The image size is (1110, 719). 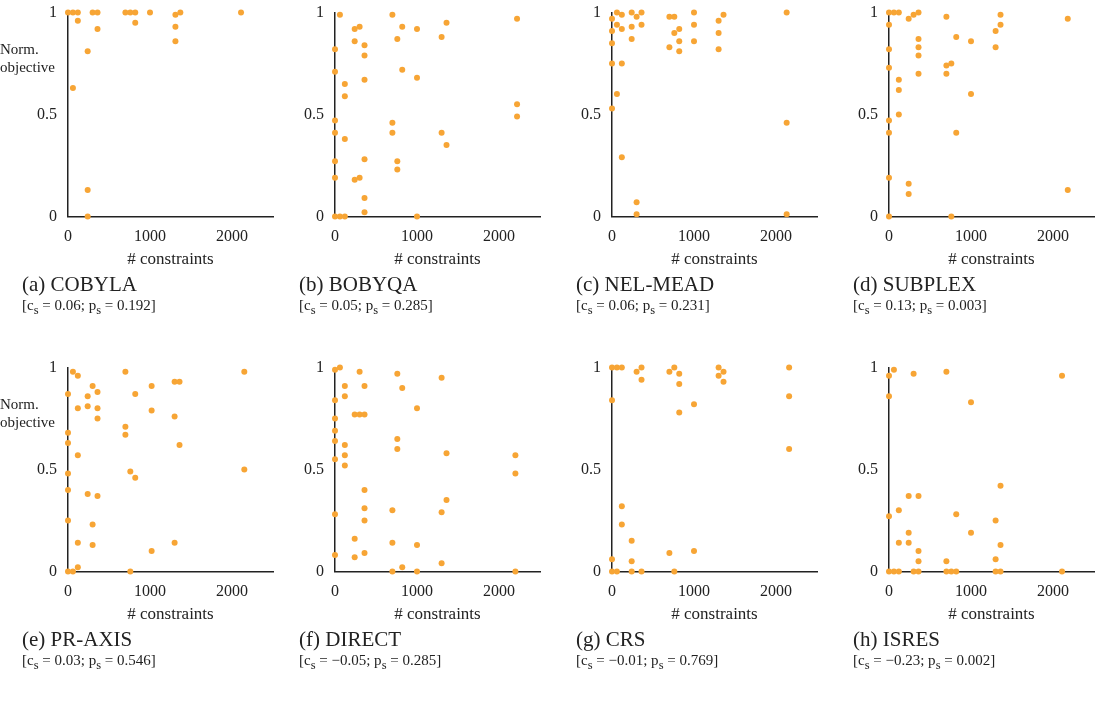 I want to click on text: (b) BOBYQA, so click(x=359, y=284).